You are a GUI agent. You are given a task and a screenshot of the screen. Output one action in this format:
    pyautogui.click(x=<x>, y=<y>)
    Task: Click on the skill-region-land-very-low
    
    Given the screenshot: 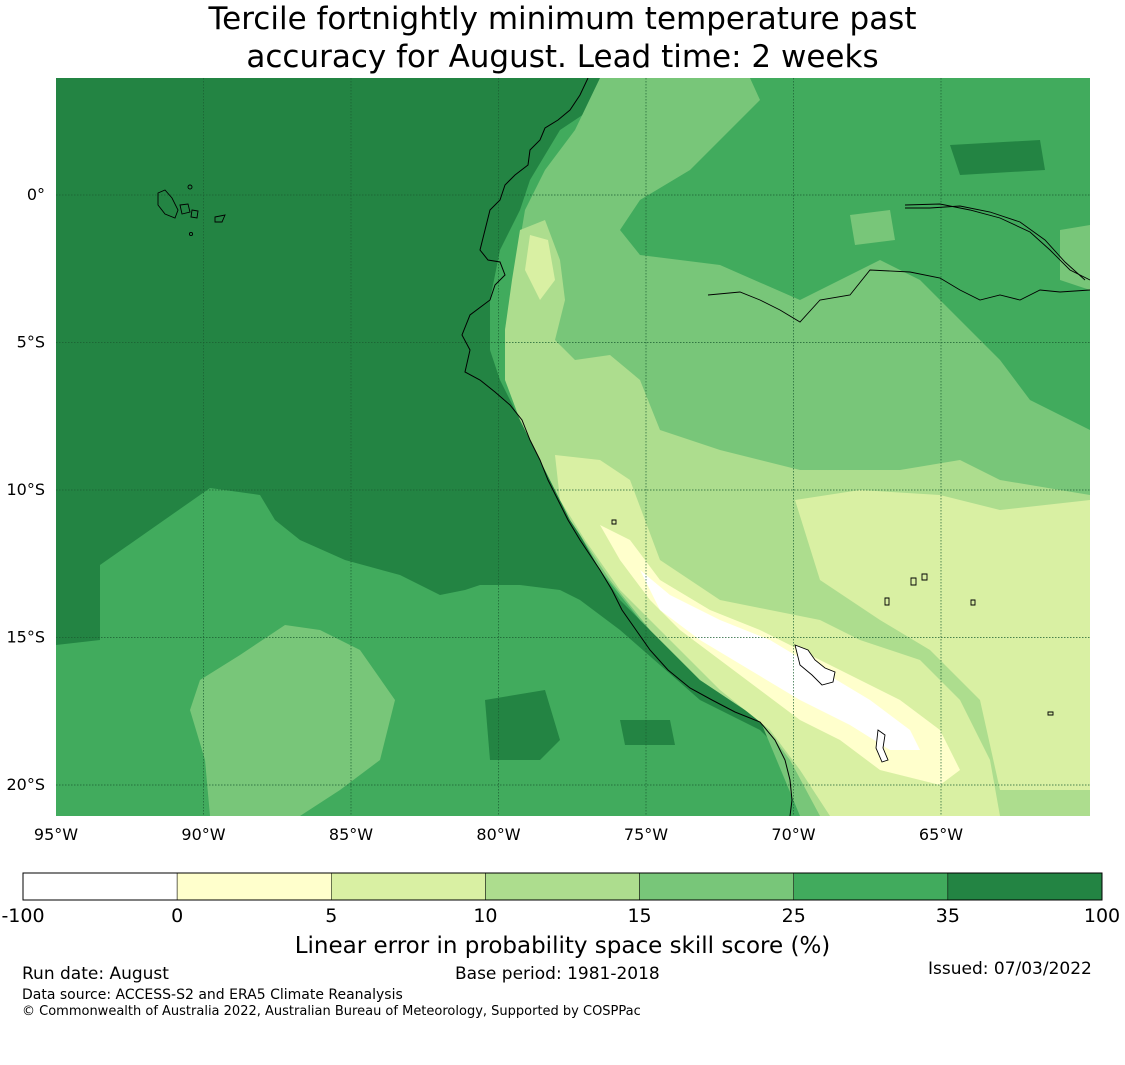 What is the action you would take?
    pyautogui.click(x=540, y=267)
    